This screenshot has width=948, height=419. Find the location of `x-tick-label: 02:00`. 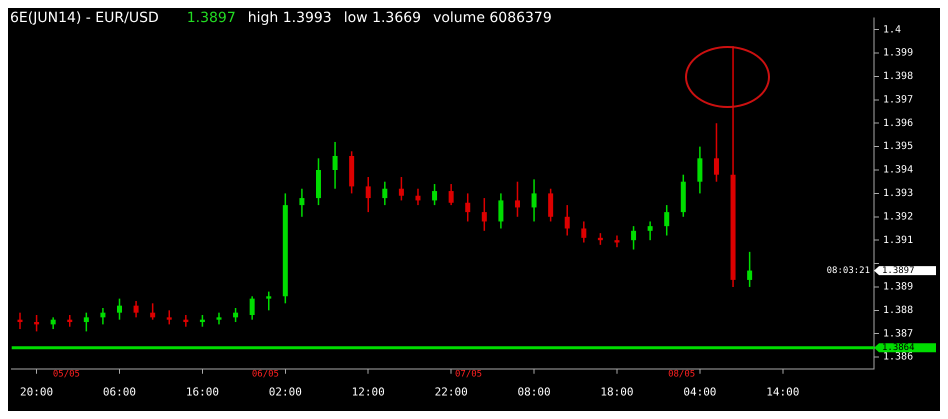

x-tick-label: 02:00 is located at coordinates (285, 391).